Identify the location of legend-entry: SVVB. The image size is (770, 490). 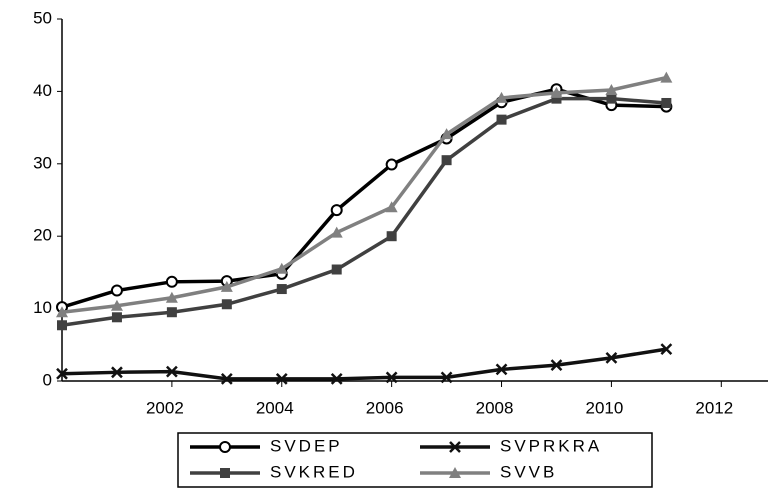
(488, 471).